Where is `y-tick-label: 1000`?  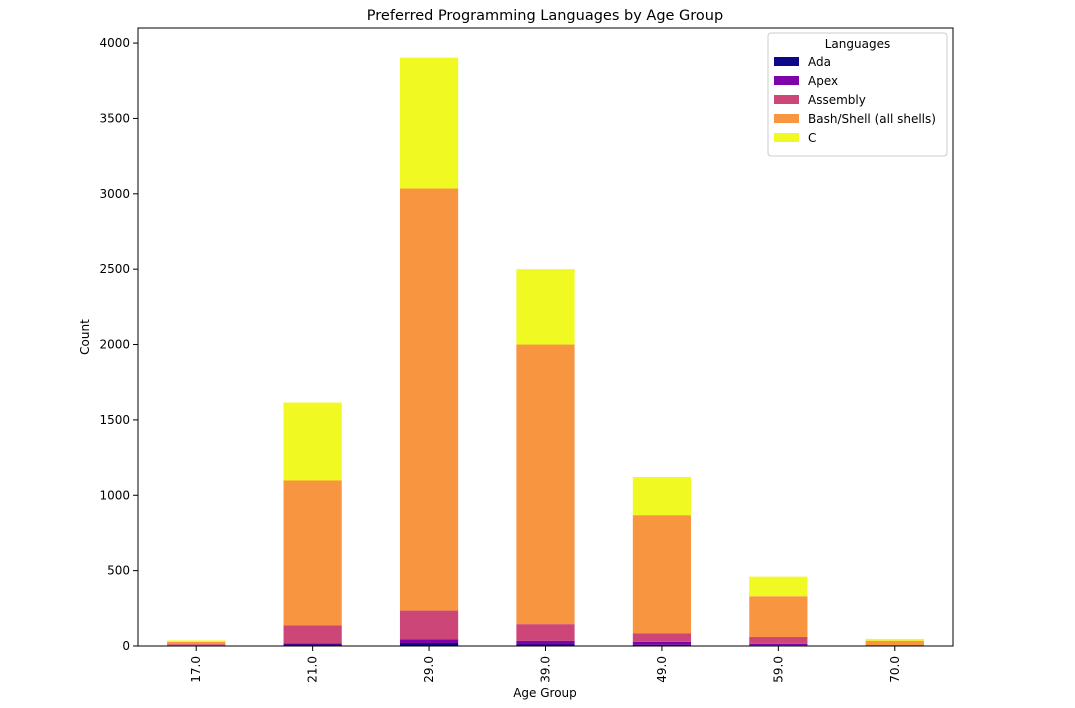 y-tick-label: 1000 is located at coordinates (114, 495).